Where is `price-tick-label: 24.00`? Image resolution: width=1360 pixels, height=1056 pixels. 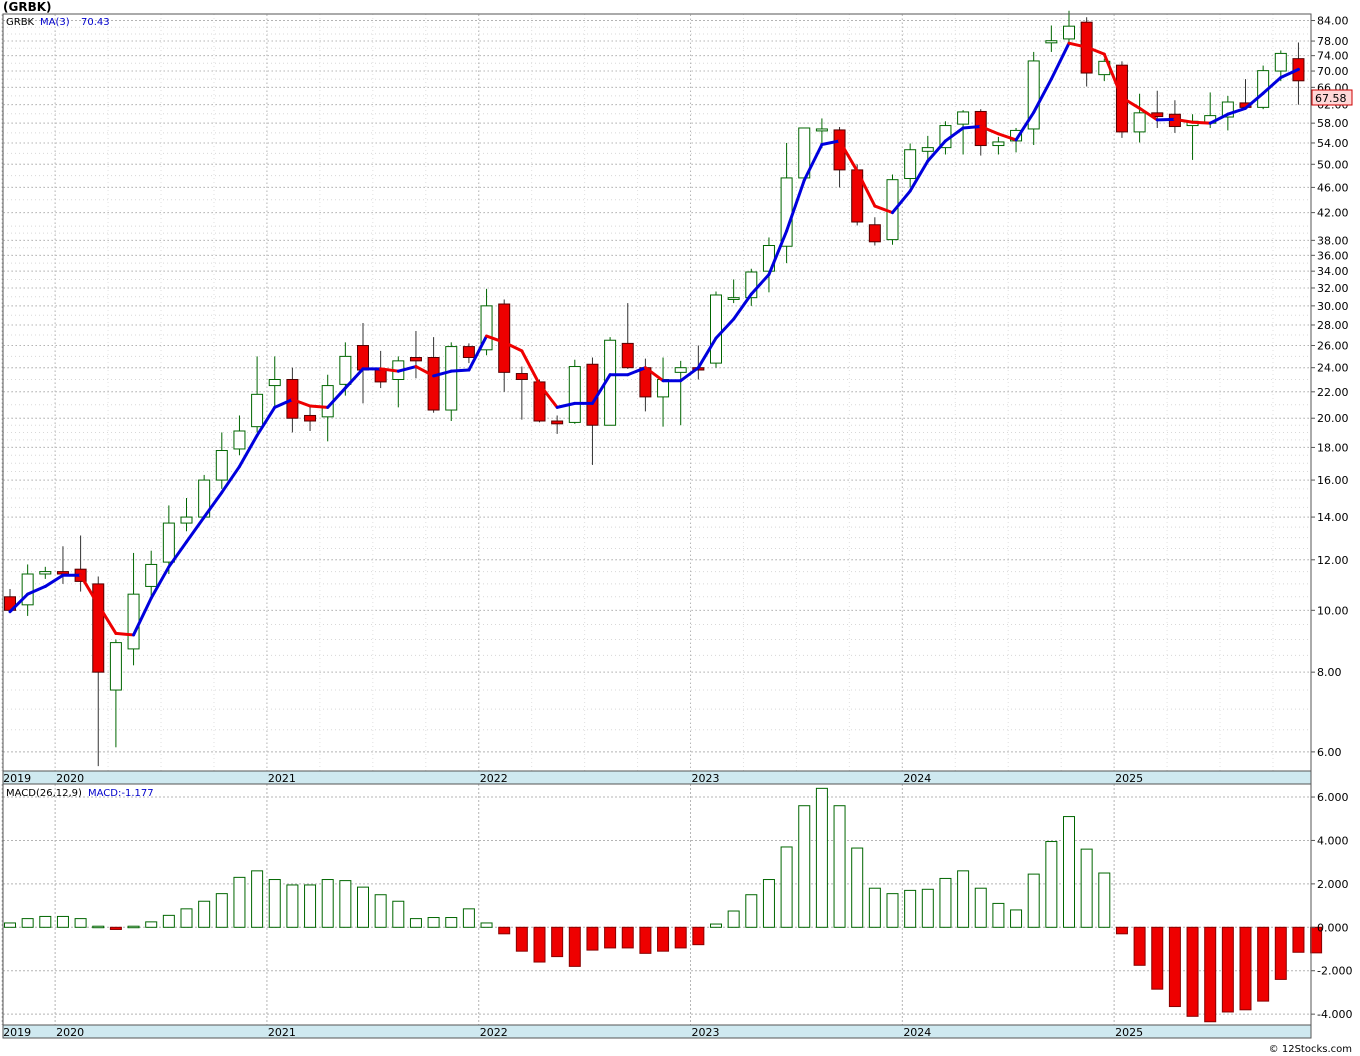
price-tick-label: 24.00 is located at coordinates (1333, 368).